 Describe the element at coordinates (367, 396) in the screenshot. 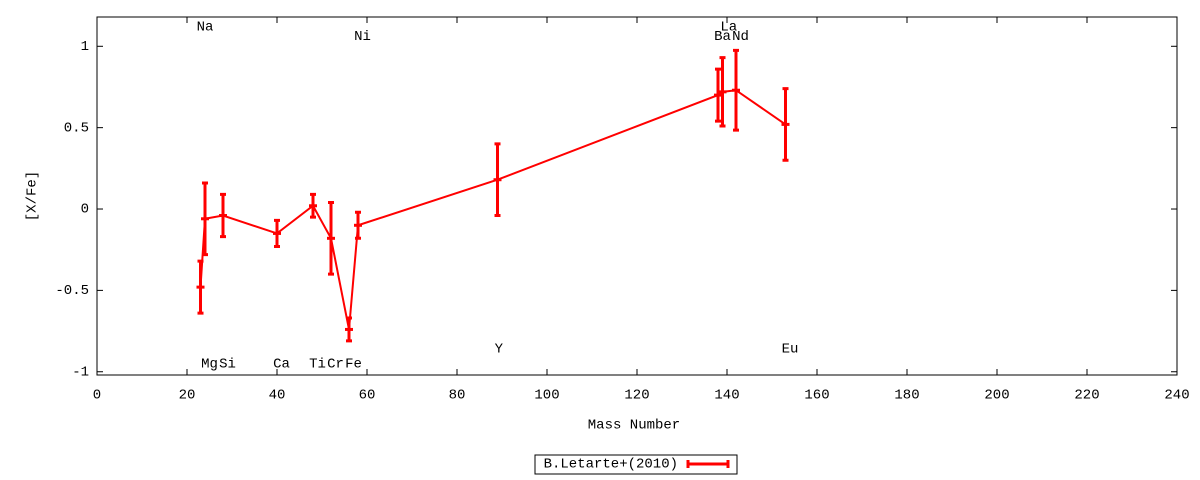

I see `x-tick-label: 60` at that location.